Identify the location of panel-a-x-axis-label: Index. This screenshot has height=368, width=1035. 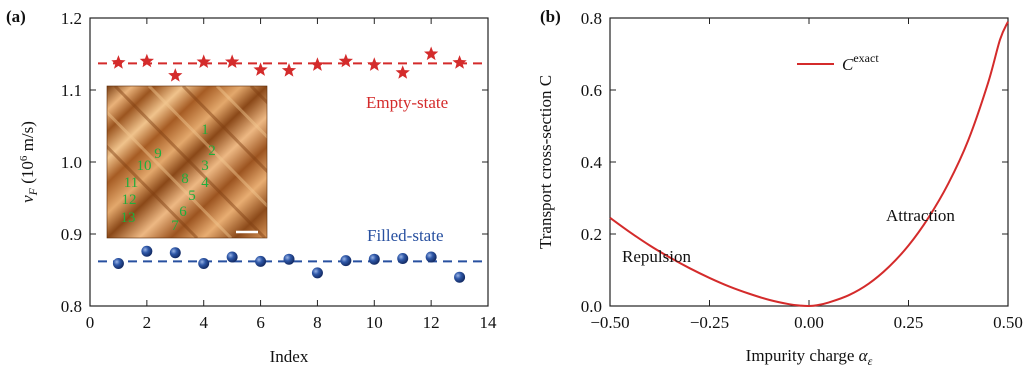
(289, 356).